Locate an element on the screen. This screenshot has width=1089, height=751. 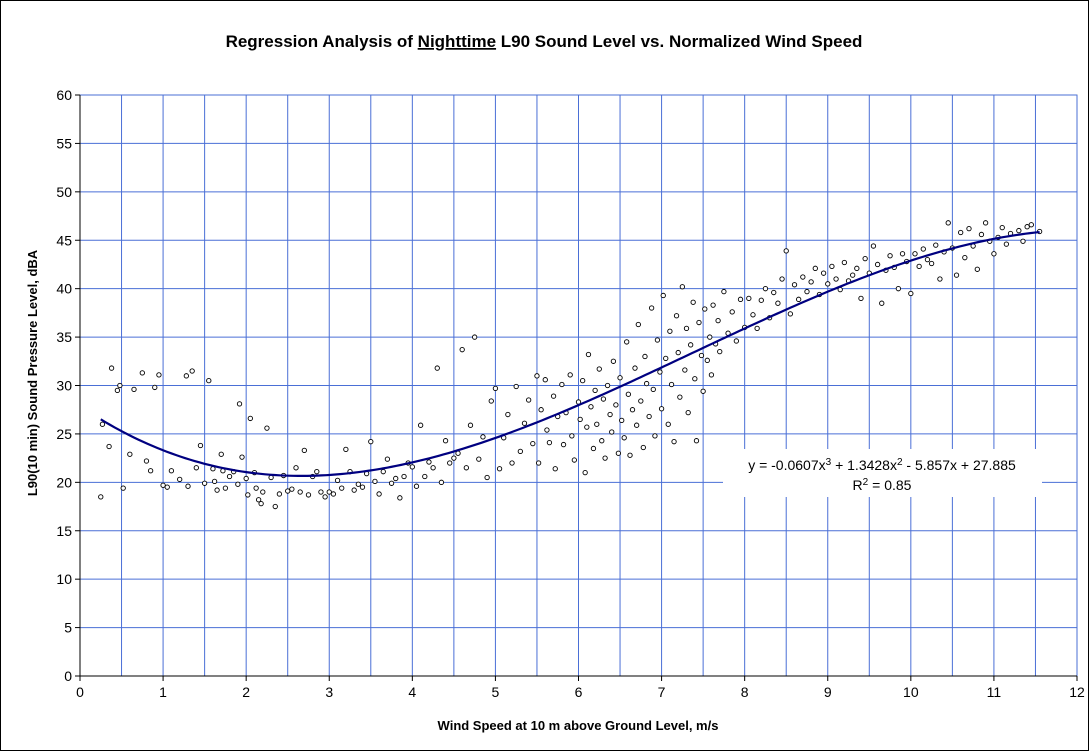
x-tick-labels: 0 1 2 3 4 5 6 7 8 9 10 11 12 is located at coordinates (580, 688).